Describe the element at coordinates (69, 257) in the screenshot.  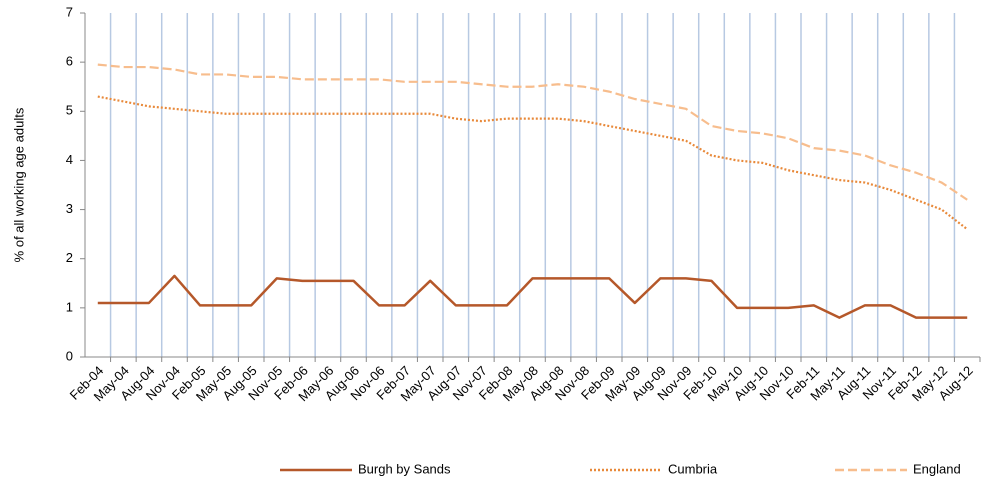
I see `y-tick-label: 2` at that location.